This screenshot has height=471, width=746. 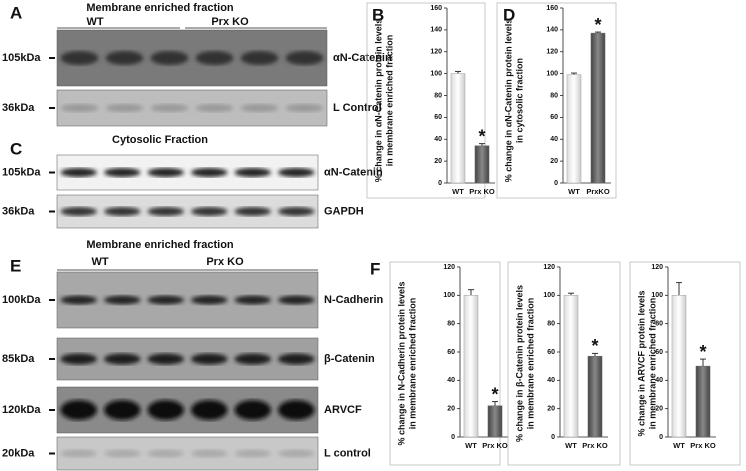 I want to click on size-marker: 120kDa, so click(x=21, y=410).